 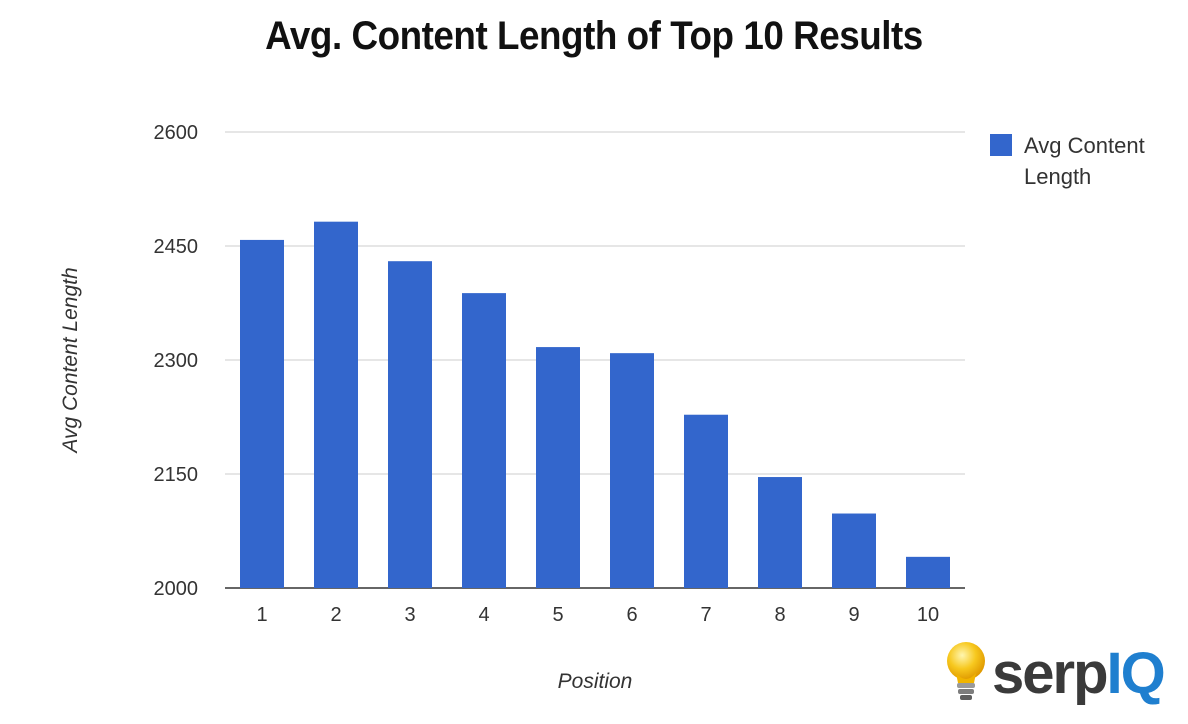 What do you see at coordinates (176, 589) in the screenshot?
I see `y-tick-label: 2000` at bounding box center [176, 589].